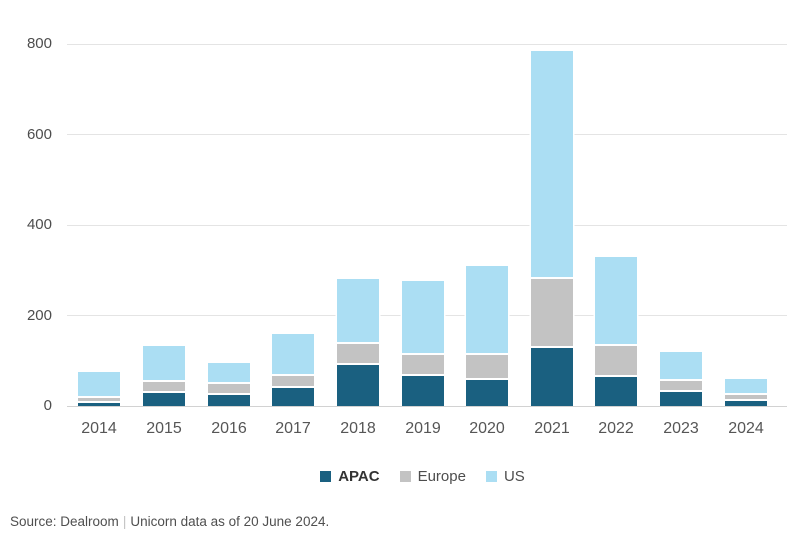 The width and height of the screenshot is (800, 539). What do you see at coordinates (164, 398) in the screenshot?
I see `bar-2015-segment-apac` at bounding box center [164, 398].